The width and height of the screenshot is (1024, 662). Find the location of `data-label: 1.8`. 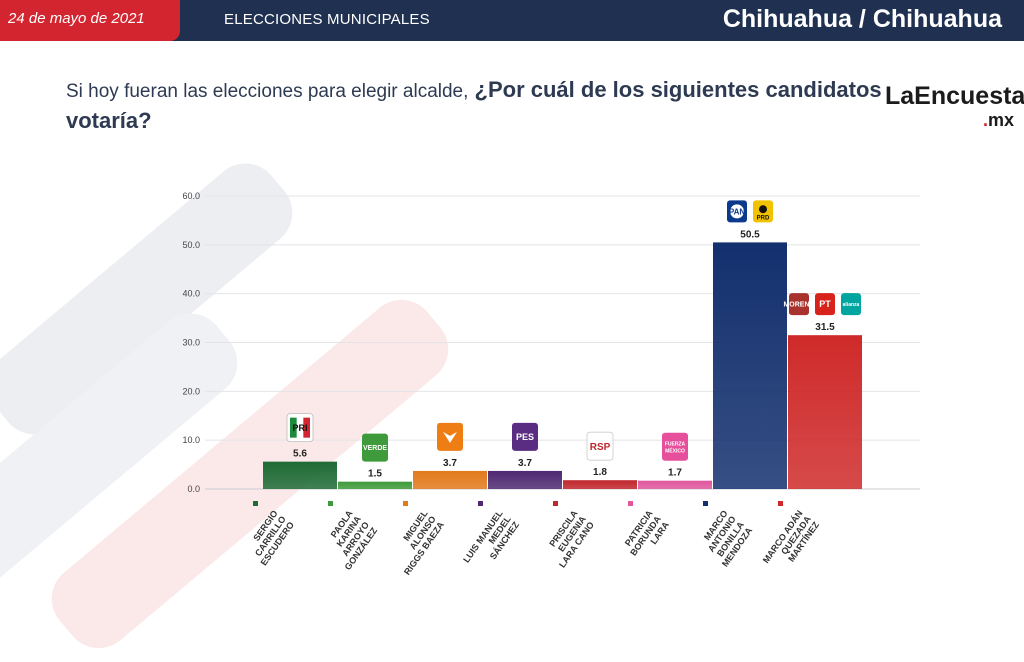

data-label: 1.8 is located at coordinates (600, 472).